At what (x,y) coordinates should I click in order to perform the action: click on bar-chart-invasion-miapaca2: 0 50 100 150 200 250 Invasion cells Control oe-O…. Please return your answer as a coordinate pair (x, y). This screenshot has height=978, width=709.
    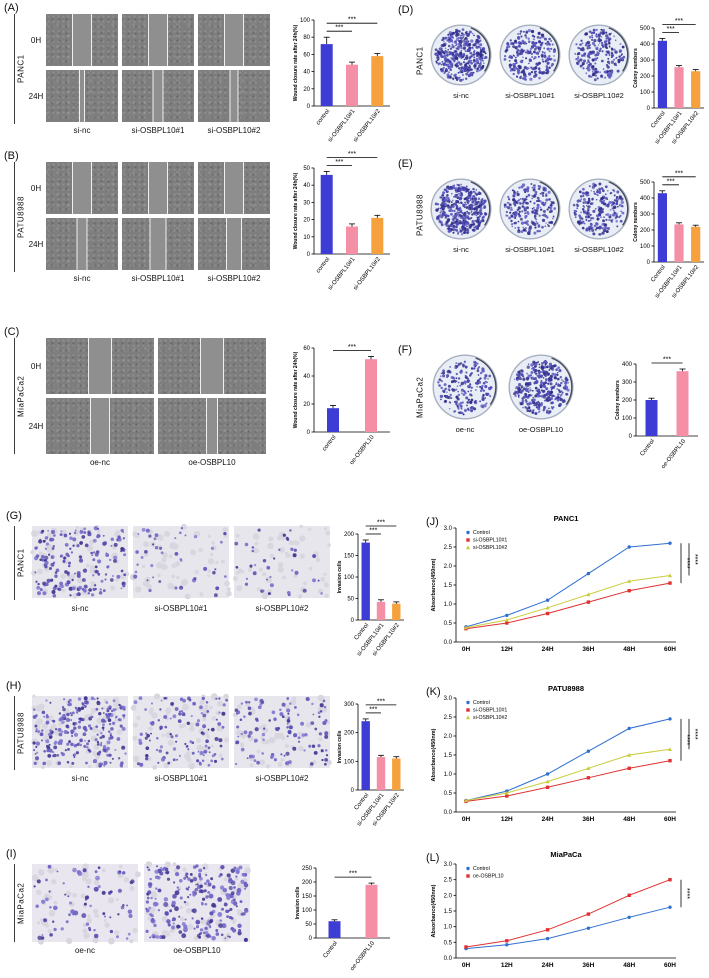
    Looking at the image, I should click on (342, 919).